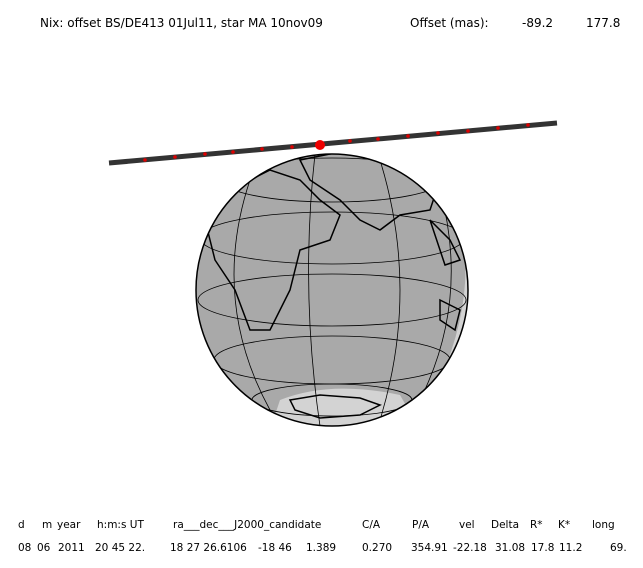 Image resolution: width=643 pixels, height=568 pixels. What do you see at coordinates (377, 548) in the screenshot?
I see `cell: 0.270` at bounding box center [377, 548].